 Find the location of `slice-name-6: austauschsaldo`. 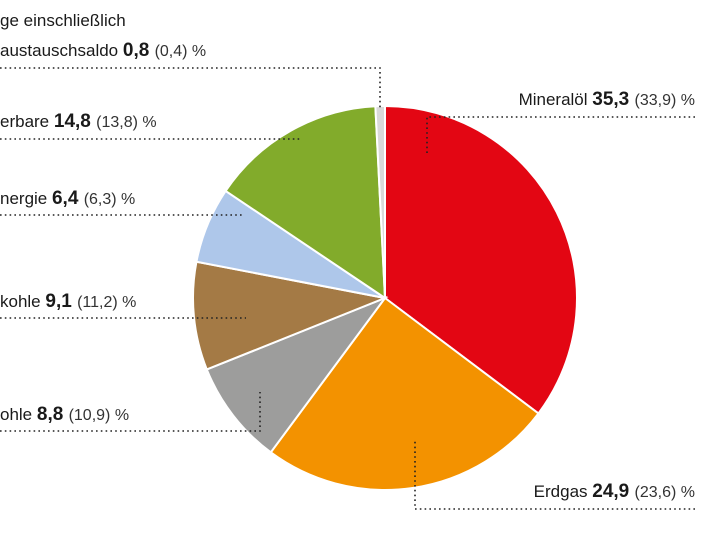

slice-name-6: austauschsaldo is located at coordinates (61, 50).